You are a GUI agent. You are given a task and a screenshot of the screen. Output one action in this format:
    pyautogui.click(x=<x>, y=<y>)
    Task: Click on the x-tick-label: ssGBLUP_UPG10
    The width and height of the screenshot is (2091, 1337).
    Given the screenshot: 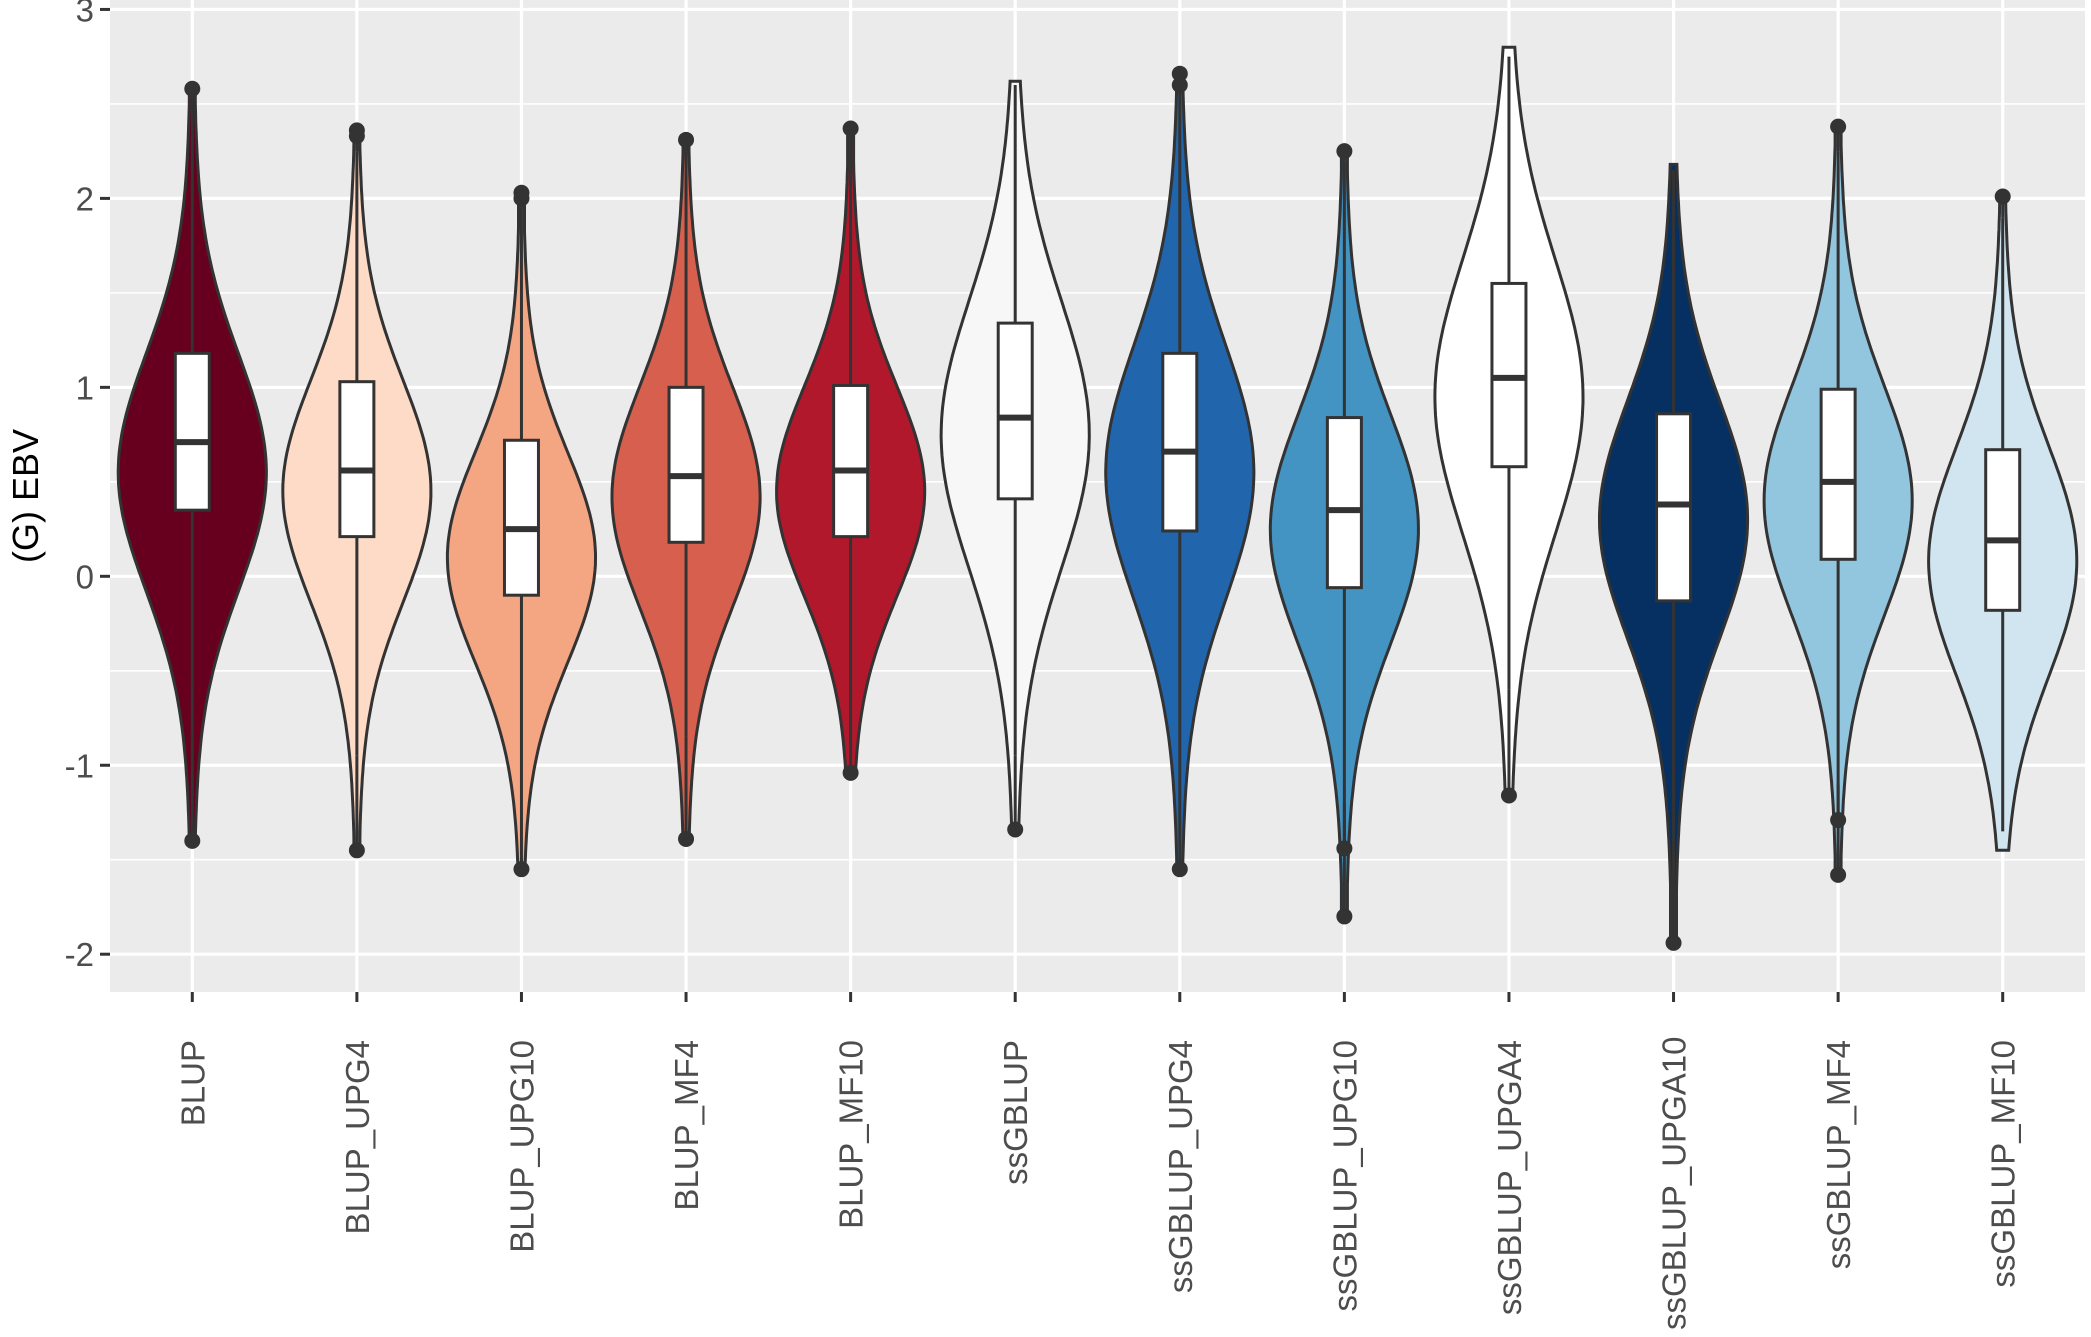 What is the action you would take?
    pyautogui.click(x=1344, y=1175)
    